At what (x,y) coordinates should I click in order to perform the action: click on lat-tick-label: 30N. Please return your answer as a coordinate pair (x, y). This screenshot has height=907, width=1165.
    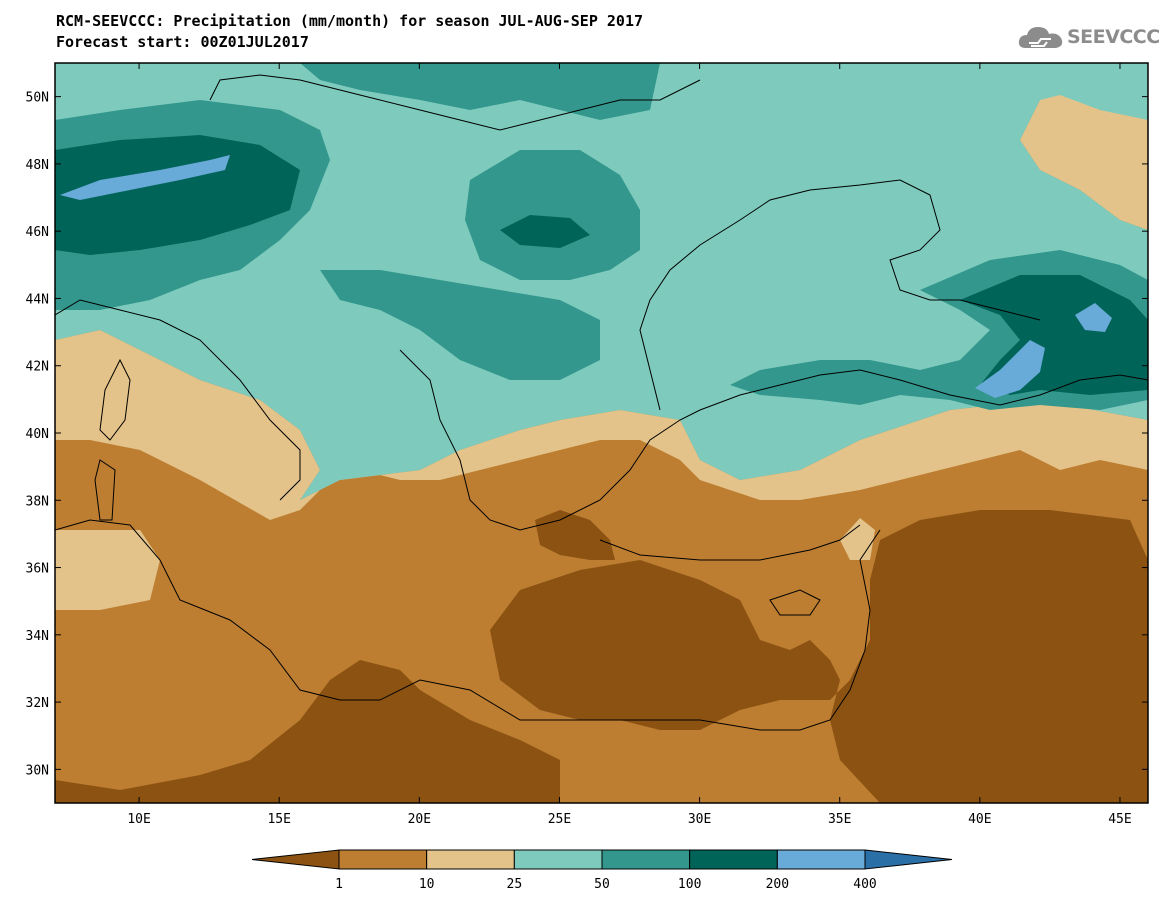
    Looking at the image, I should click on (37, 770).